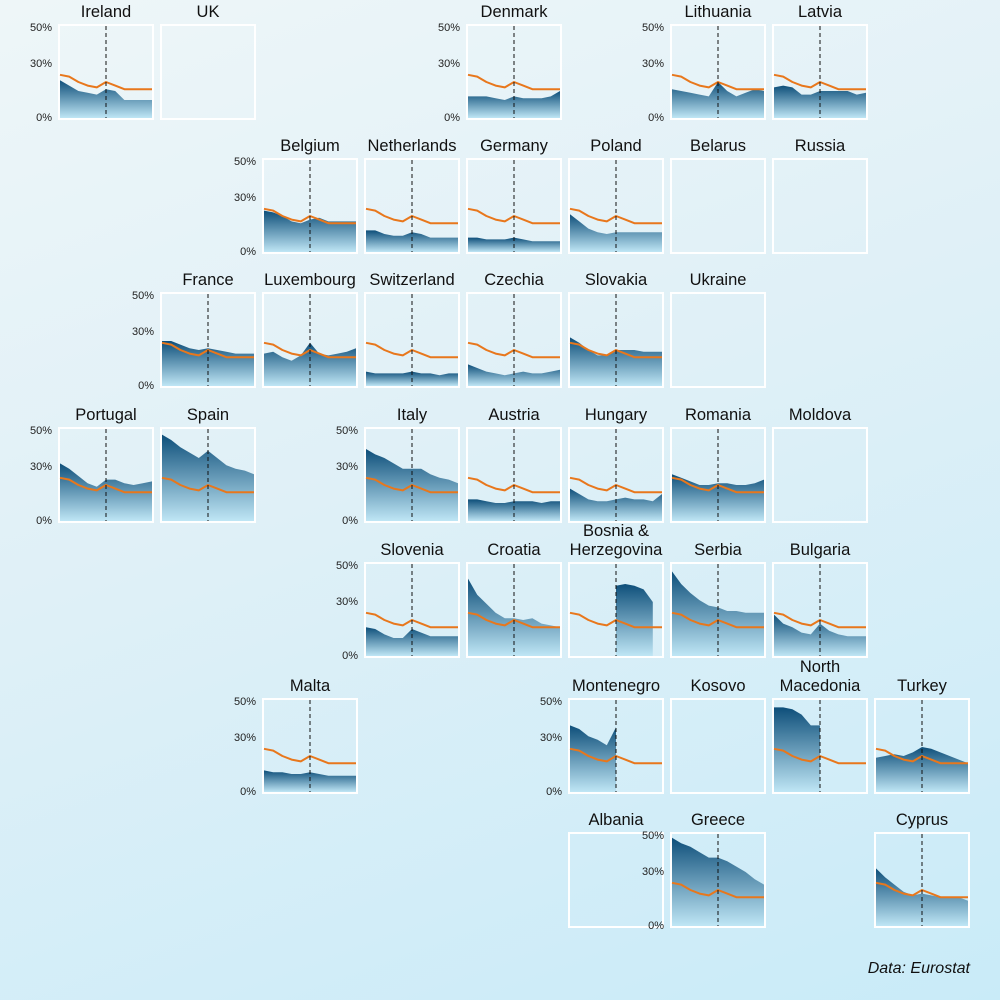 This screenshot has height=1000, width=1000. Describe the element at coordinates (718, 146) in the screenshot. I see `country-name: Belarus` at that location.